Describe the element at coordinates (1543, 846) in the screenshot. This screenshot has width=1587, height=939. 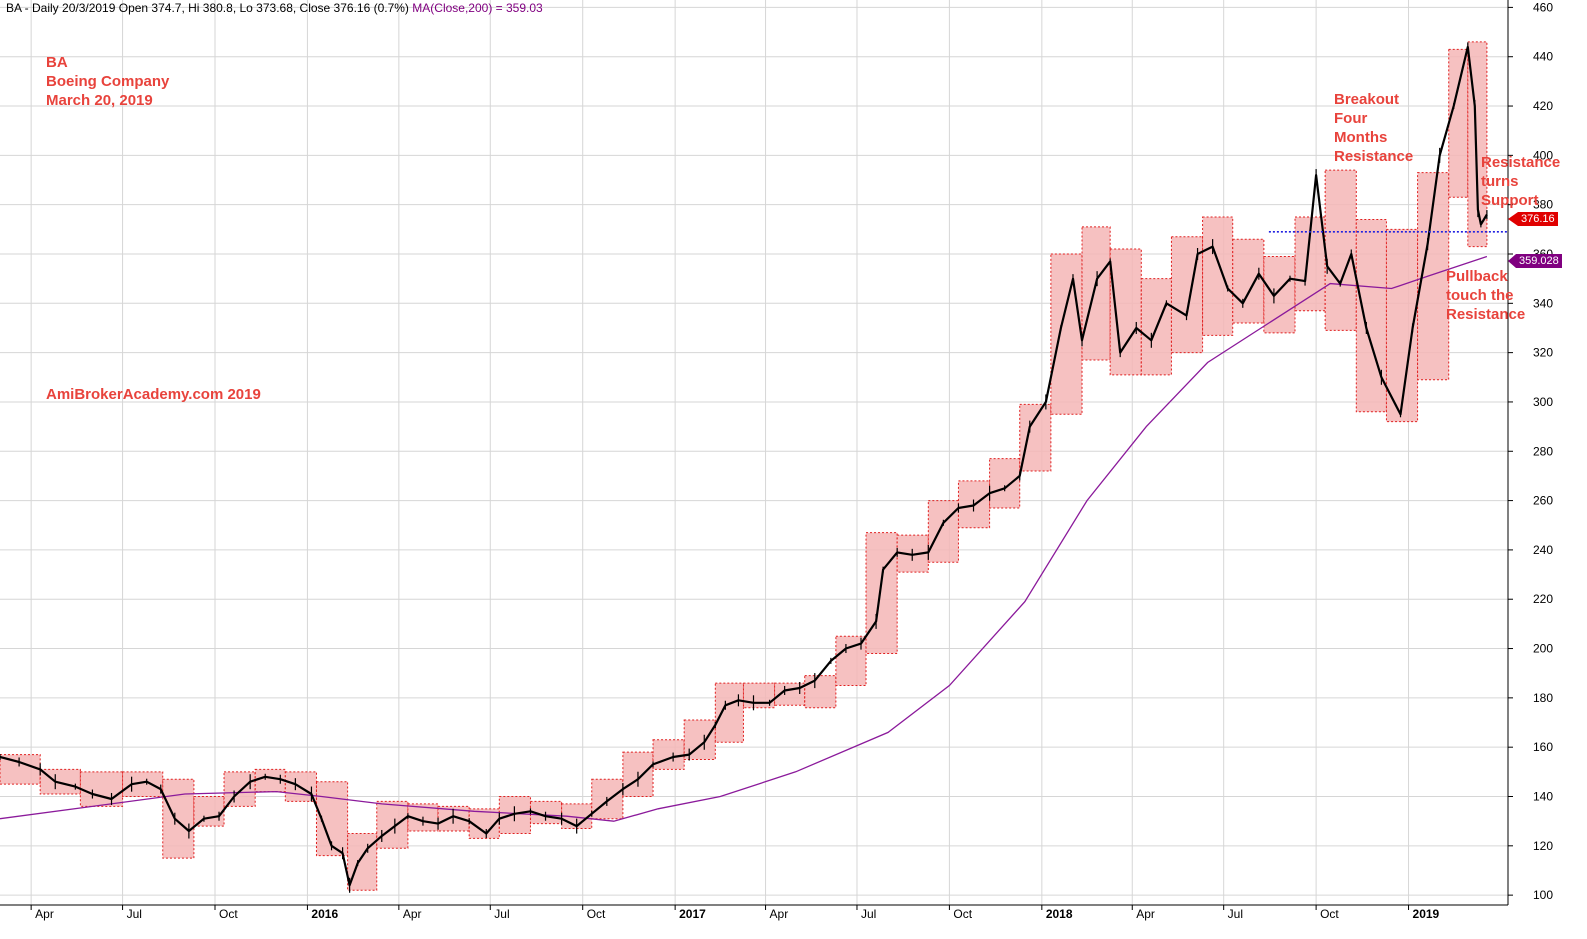
I see `y-tick-label: 120` at that location.